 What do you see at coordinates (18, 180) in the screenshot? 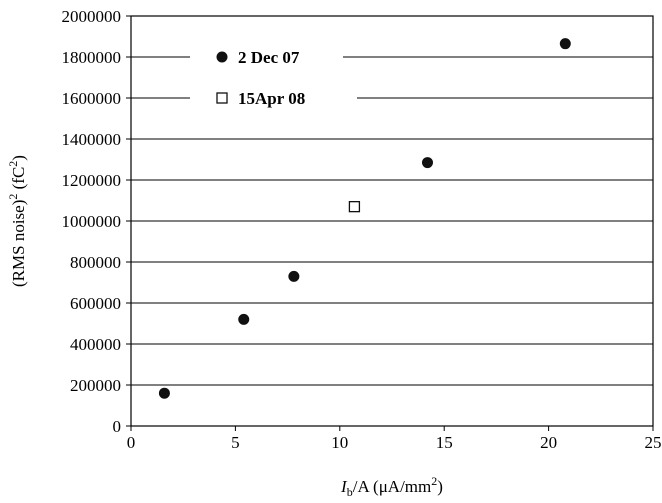
I see `y-axis-label-mid: (fC` at bounding box center [18, 180].